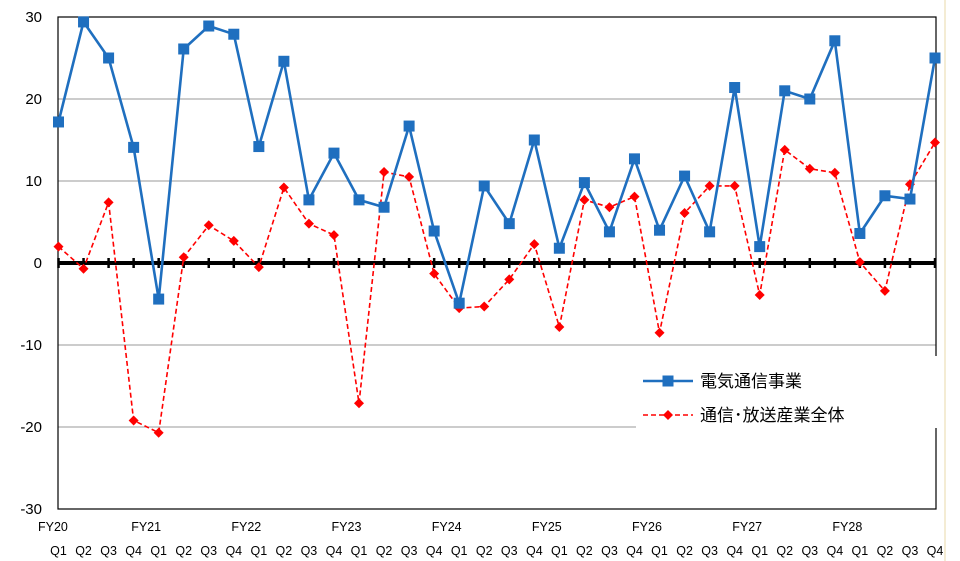  I want to click on x-fiscal-year-label: FY25, so click(547, 527).